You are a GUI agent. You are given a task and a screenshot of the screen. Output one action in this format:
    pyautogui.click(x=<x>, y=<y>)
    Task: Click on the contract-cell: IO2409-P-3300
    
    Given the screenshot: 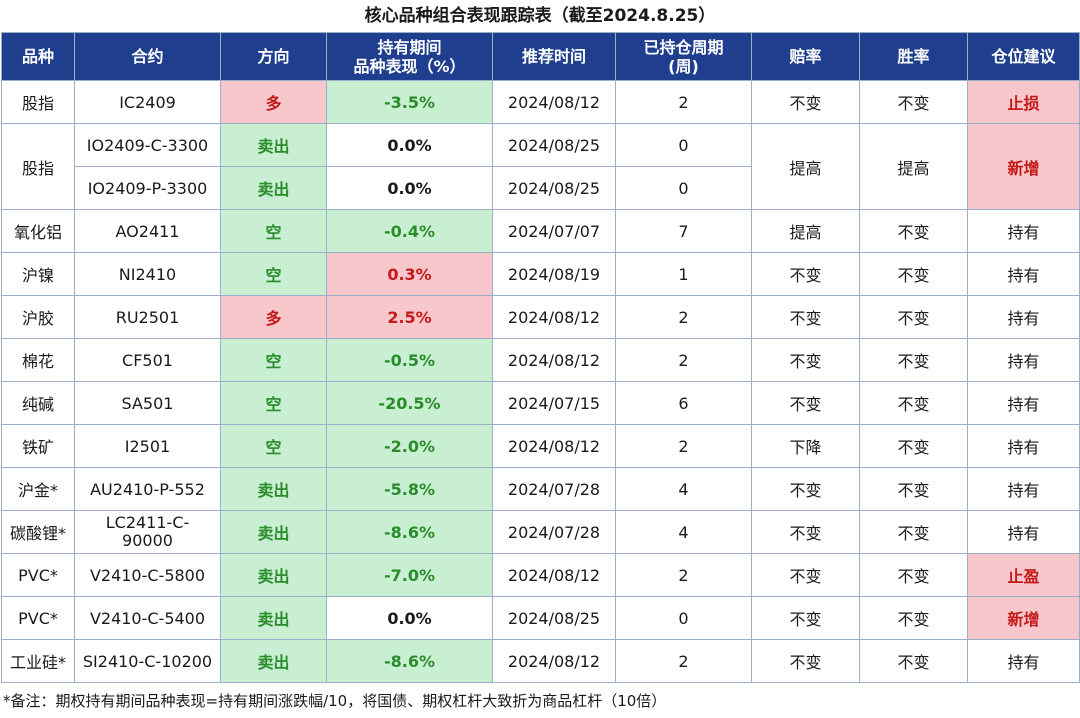 What is the action you would take?
    pyautogui.click(x=147, y=188)
    